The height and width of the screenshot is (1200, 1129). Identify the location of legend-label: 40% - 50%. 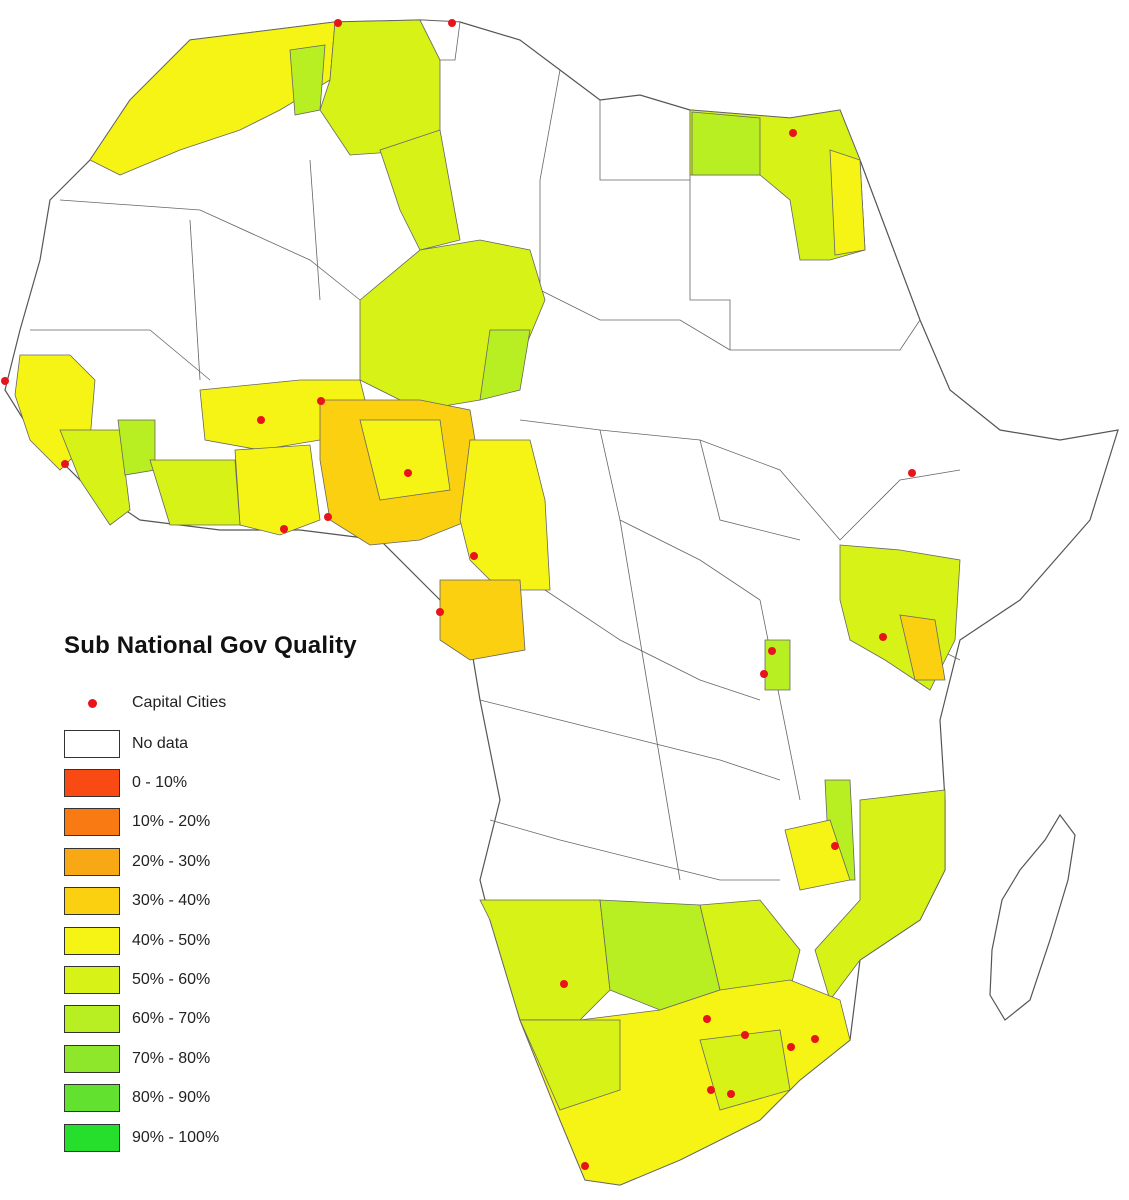
(171, 940).